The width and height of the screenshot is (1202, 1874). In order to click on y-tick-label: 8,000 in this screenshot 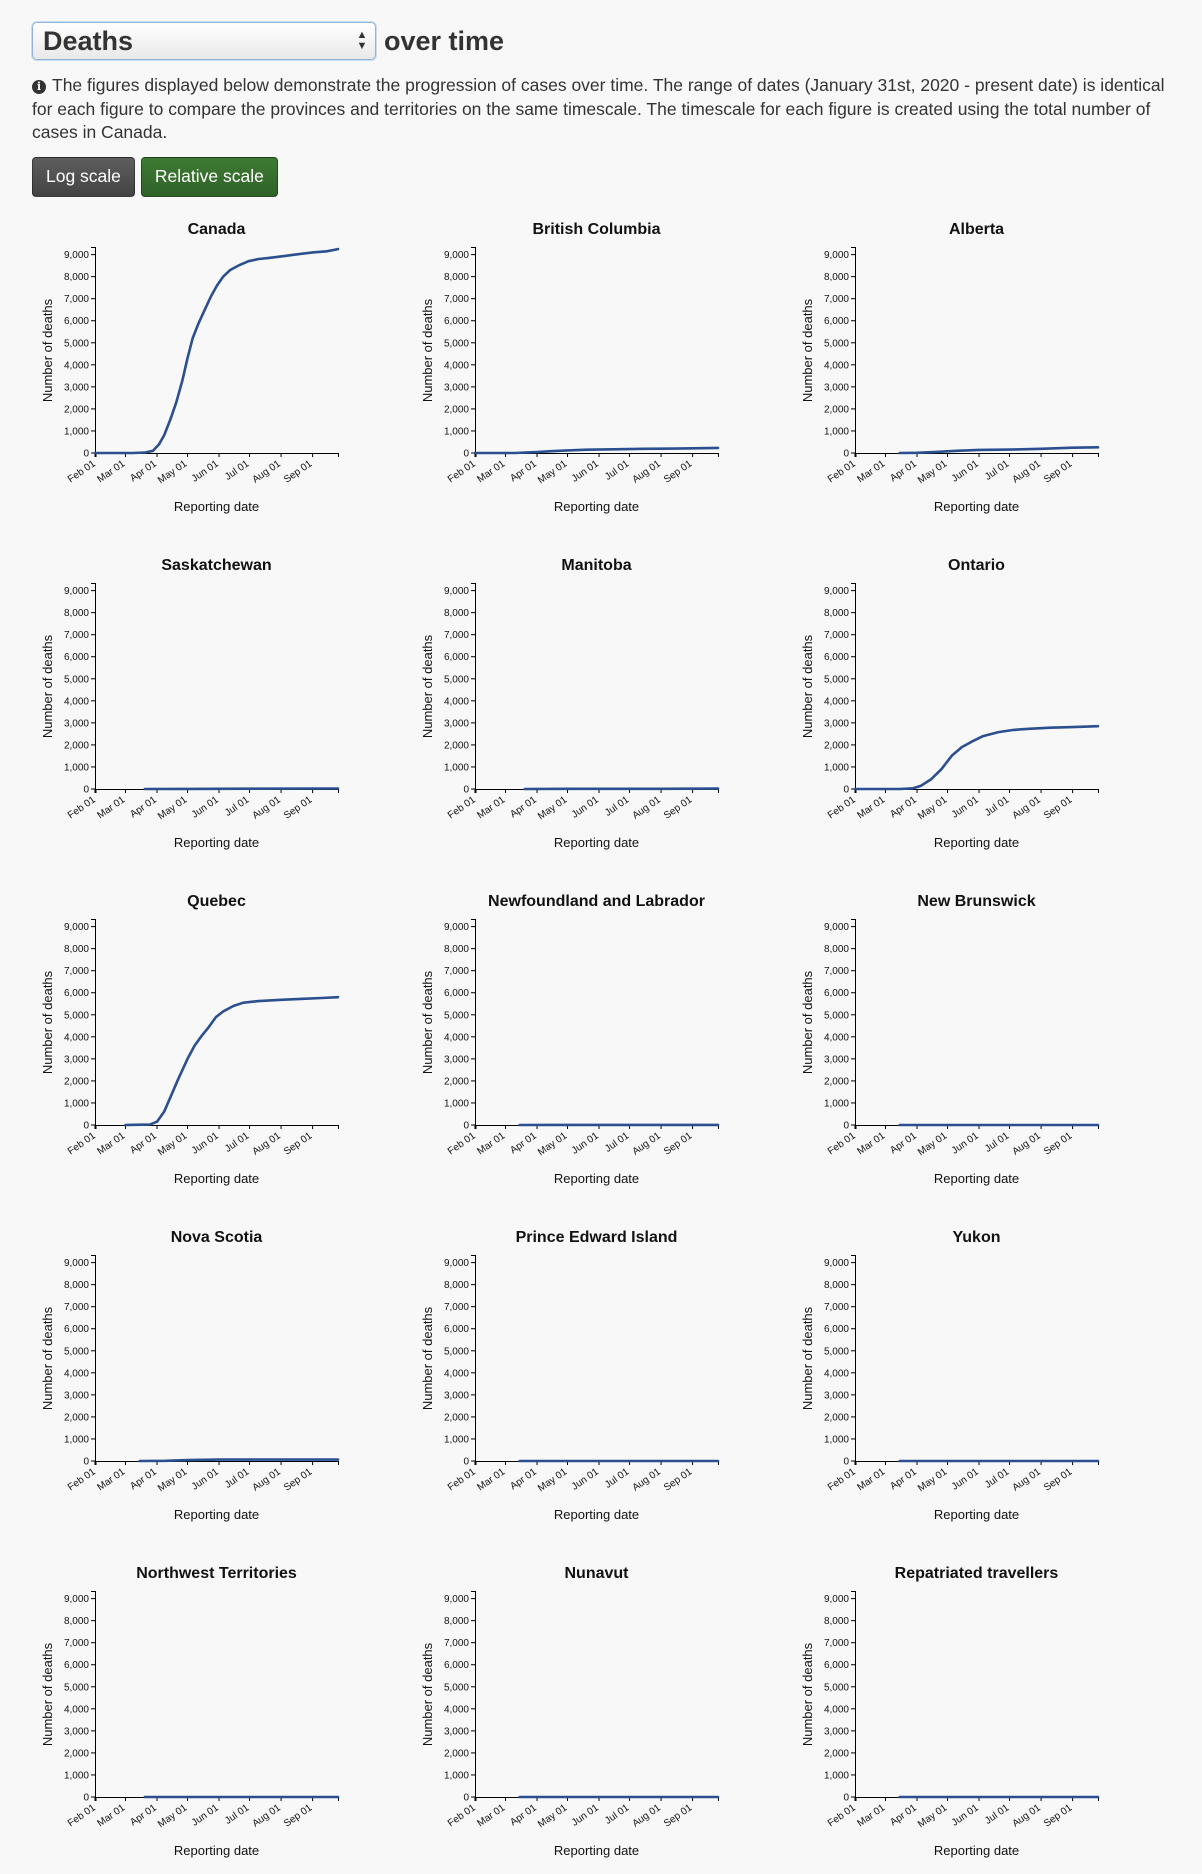, I will do `click(836, 1621)`.